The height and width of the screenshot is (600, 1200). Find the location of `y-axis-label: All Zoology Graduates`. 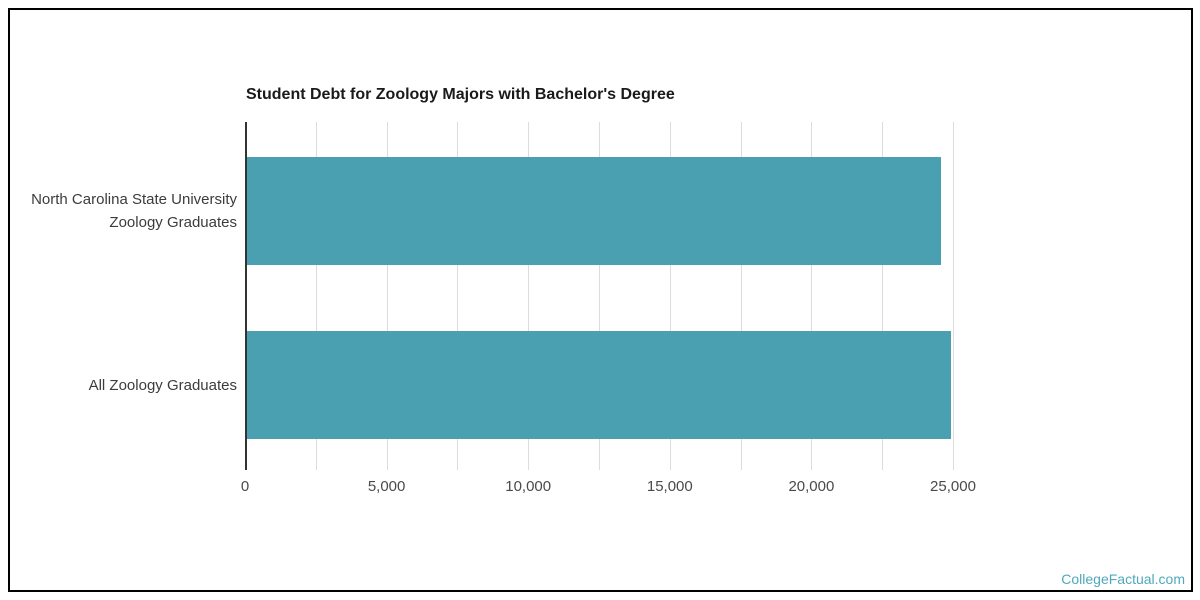

y-axis-label: All Zoology Graduates is located at coordinates (120, 385).